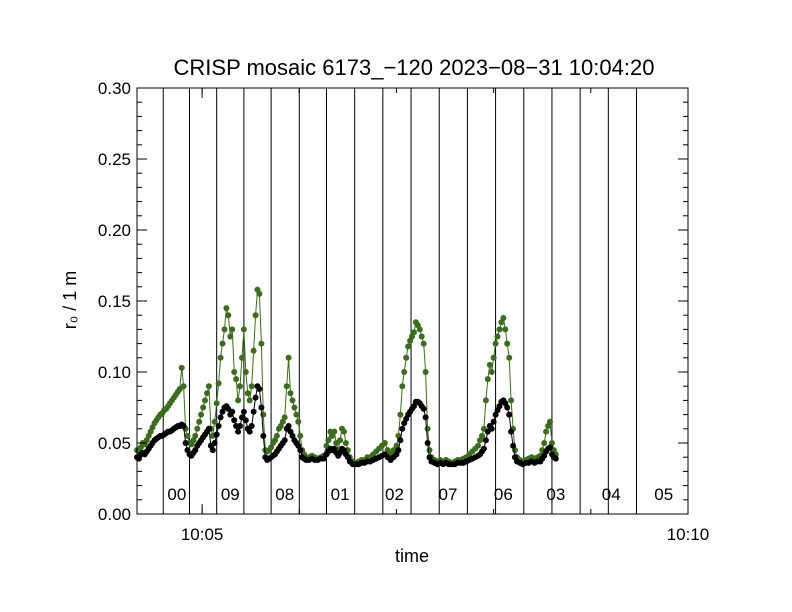 The height and width of the screenshot is (612, 792). I want to click on segment-label: 06, so click(503, 494).